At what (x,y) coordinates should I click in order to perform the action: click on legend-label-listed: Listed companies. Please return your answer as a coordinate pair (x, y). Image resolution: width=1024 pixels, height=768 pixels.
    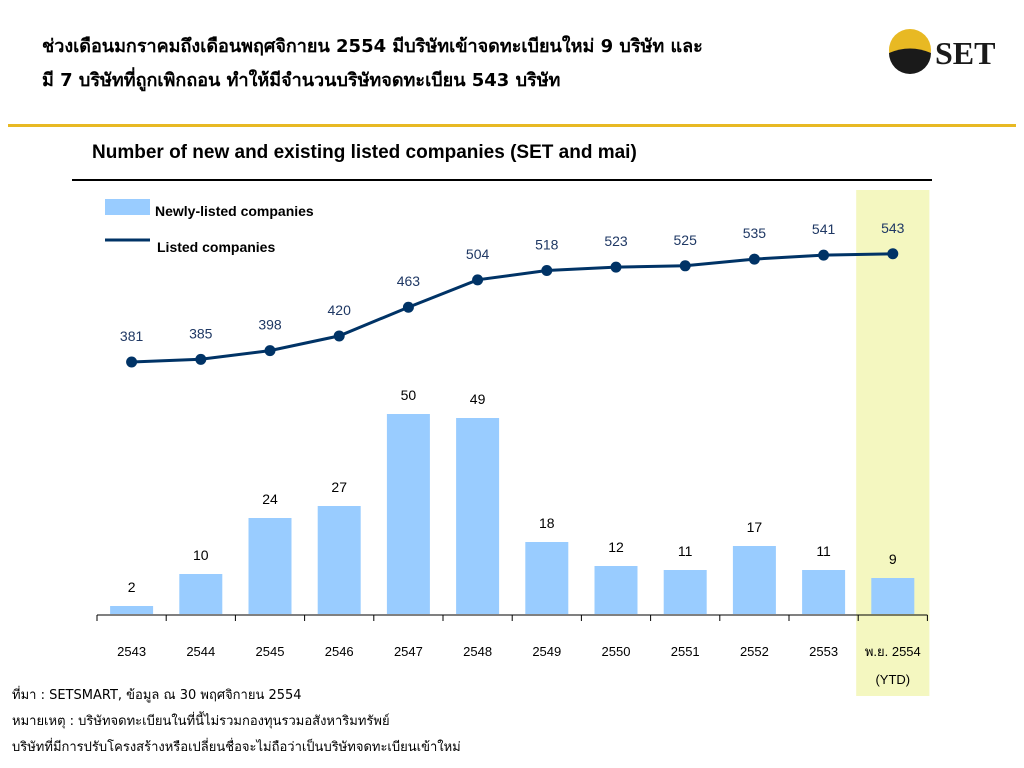
    Looking at the image, I should click on (216, 247).